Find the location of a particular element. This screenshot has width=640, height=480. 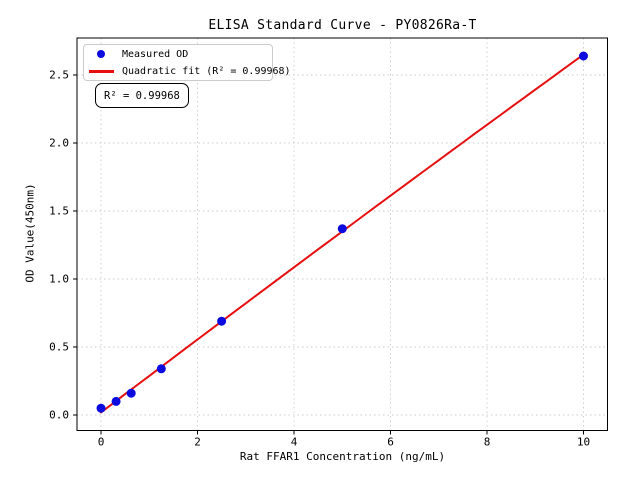

y-tick-label: 2.5 is located at coordinates (59, 75).